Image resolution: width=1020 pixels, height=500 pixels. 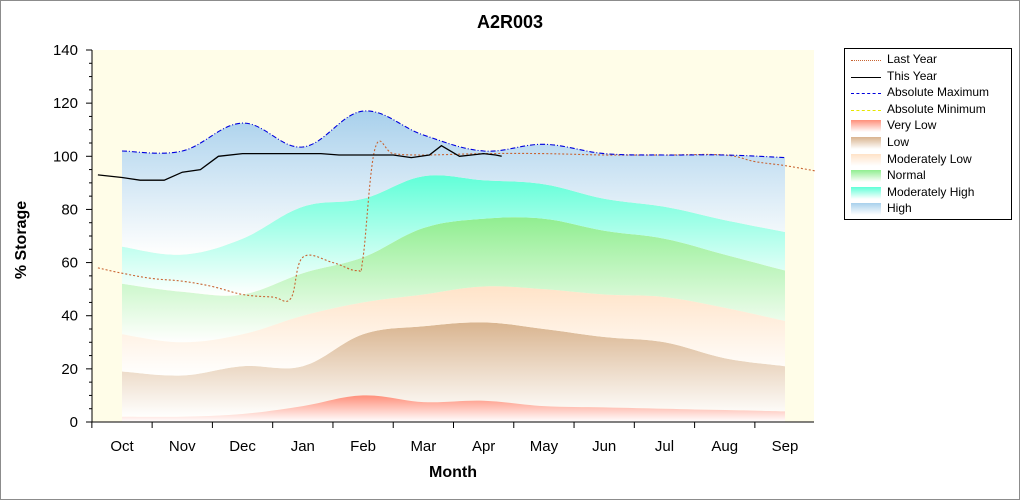 What do you see at coordinates (544, 446) in the screenshot?
I see `x-tick-label: May` at bounding box center [544, 446].